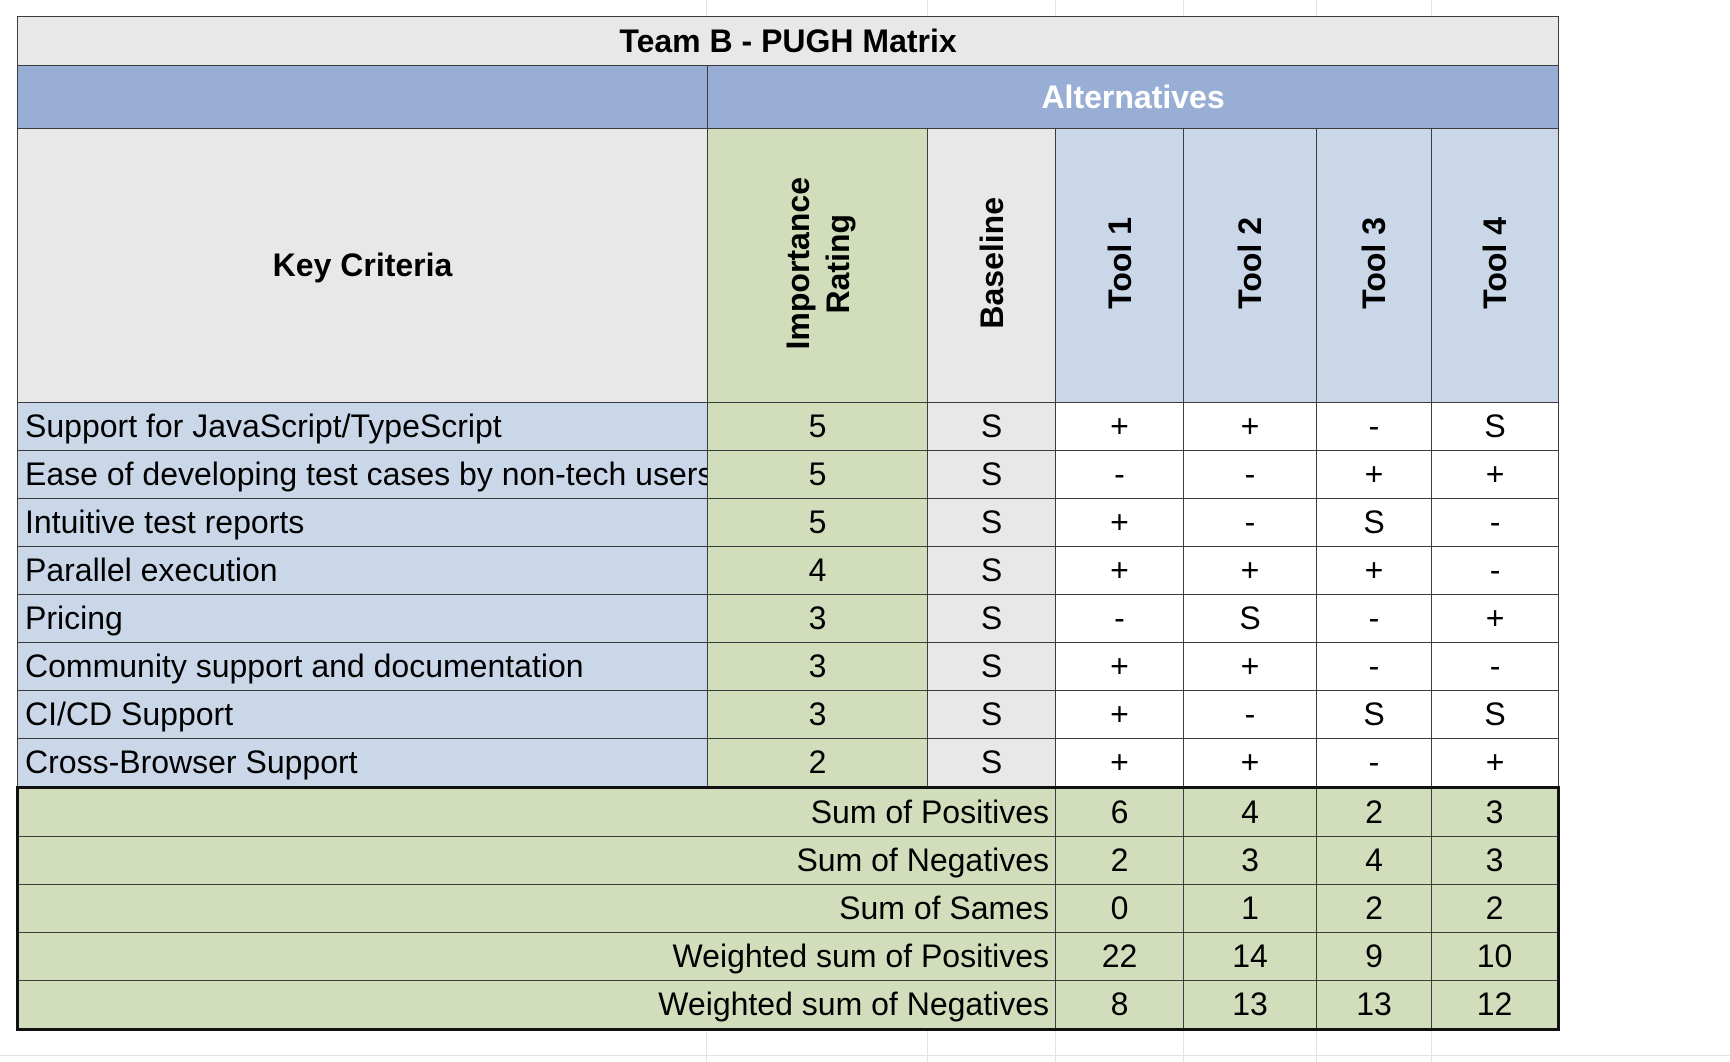 The width and height of the screenshot is (1730, 1062). Describe the element at coordinates (536, 1005) in the screenshot. I see `summary-label: Weighted sum of Negatives` at that location.